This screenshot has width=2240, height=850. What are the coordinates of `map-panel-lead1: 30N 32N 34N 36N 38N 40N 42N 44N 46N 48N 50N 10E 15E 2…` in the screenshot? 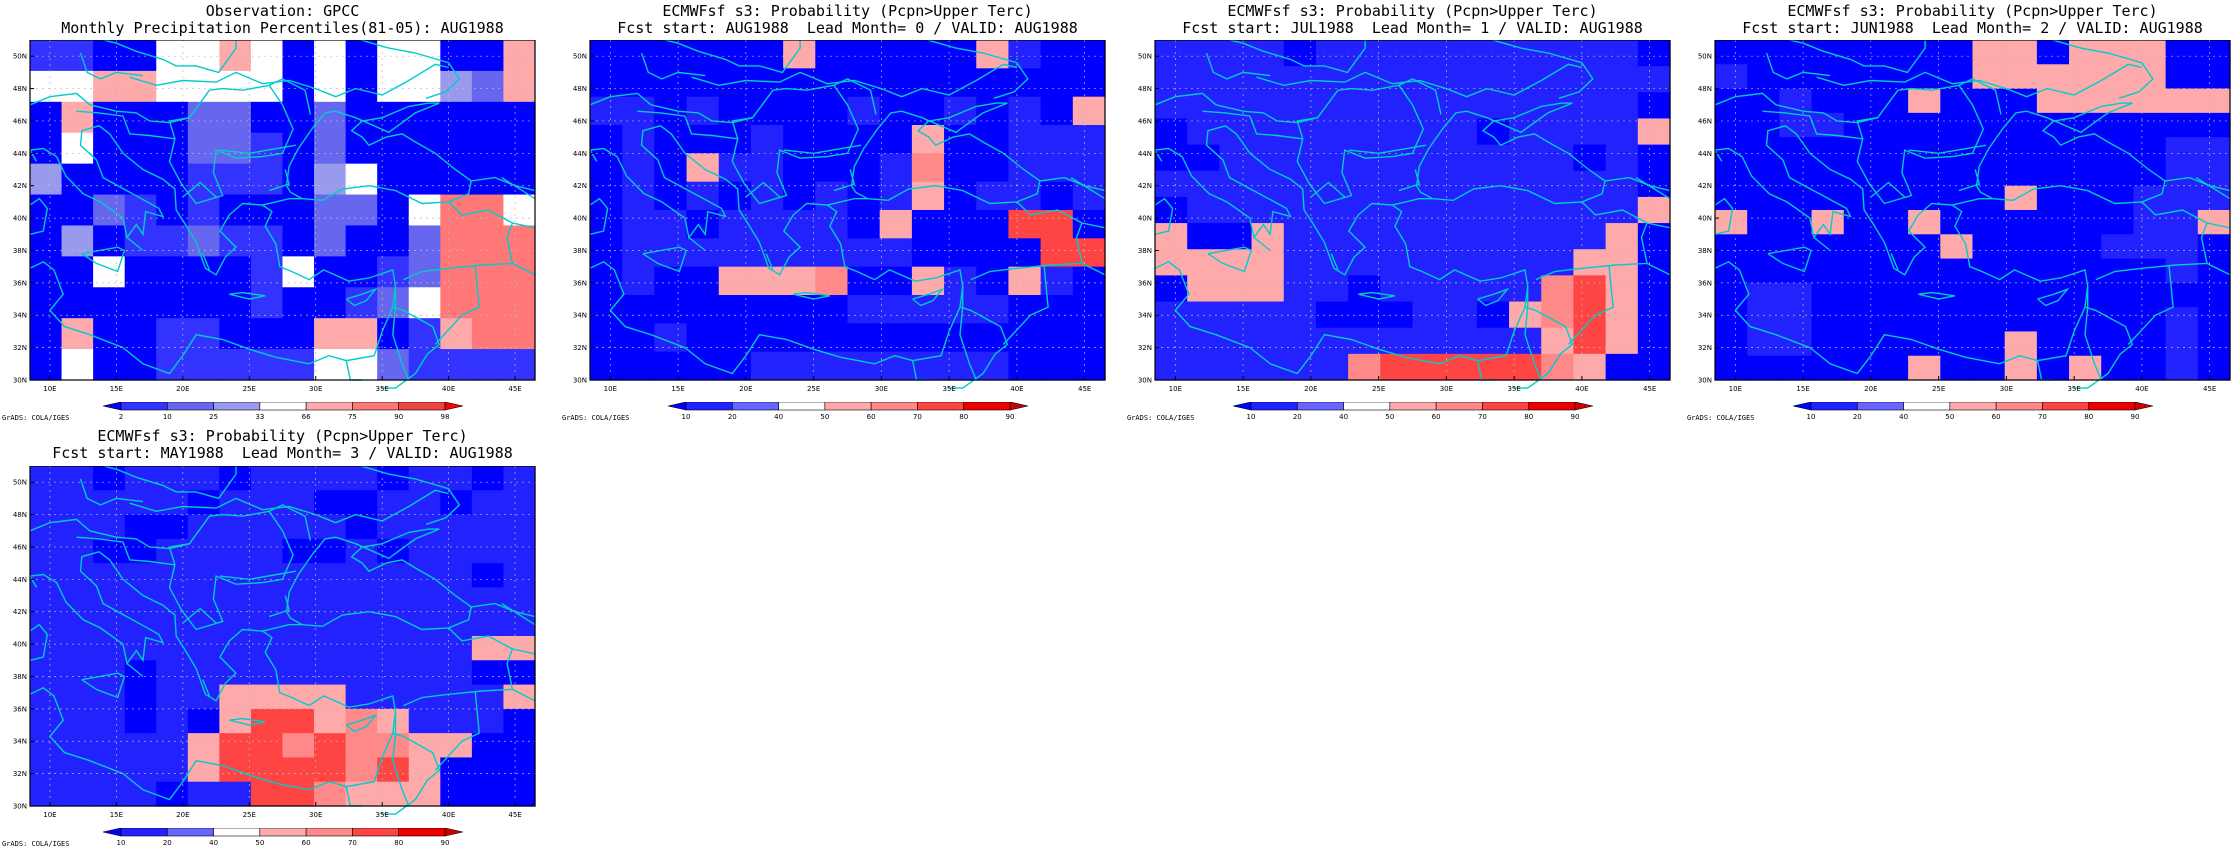 It's located at (1404, 216).